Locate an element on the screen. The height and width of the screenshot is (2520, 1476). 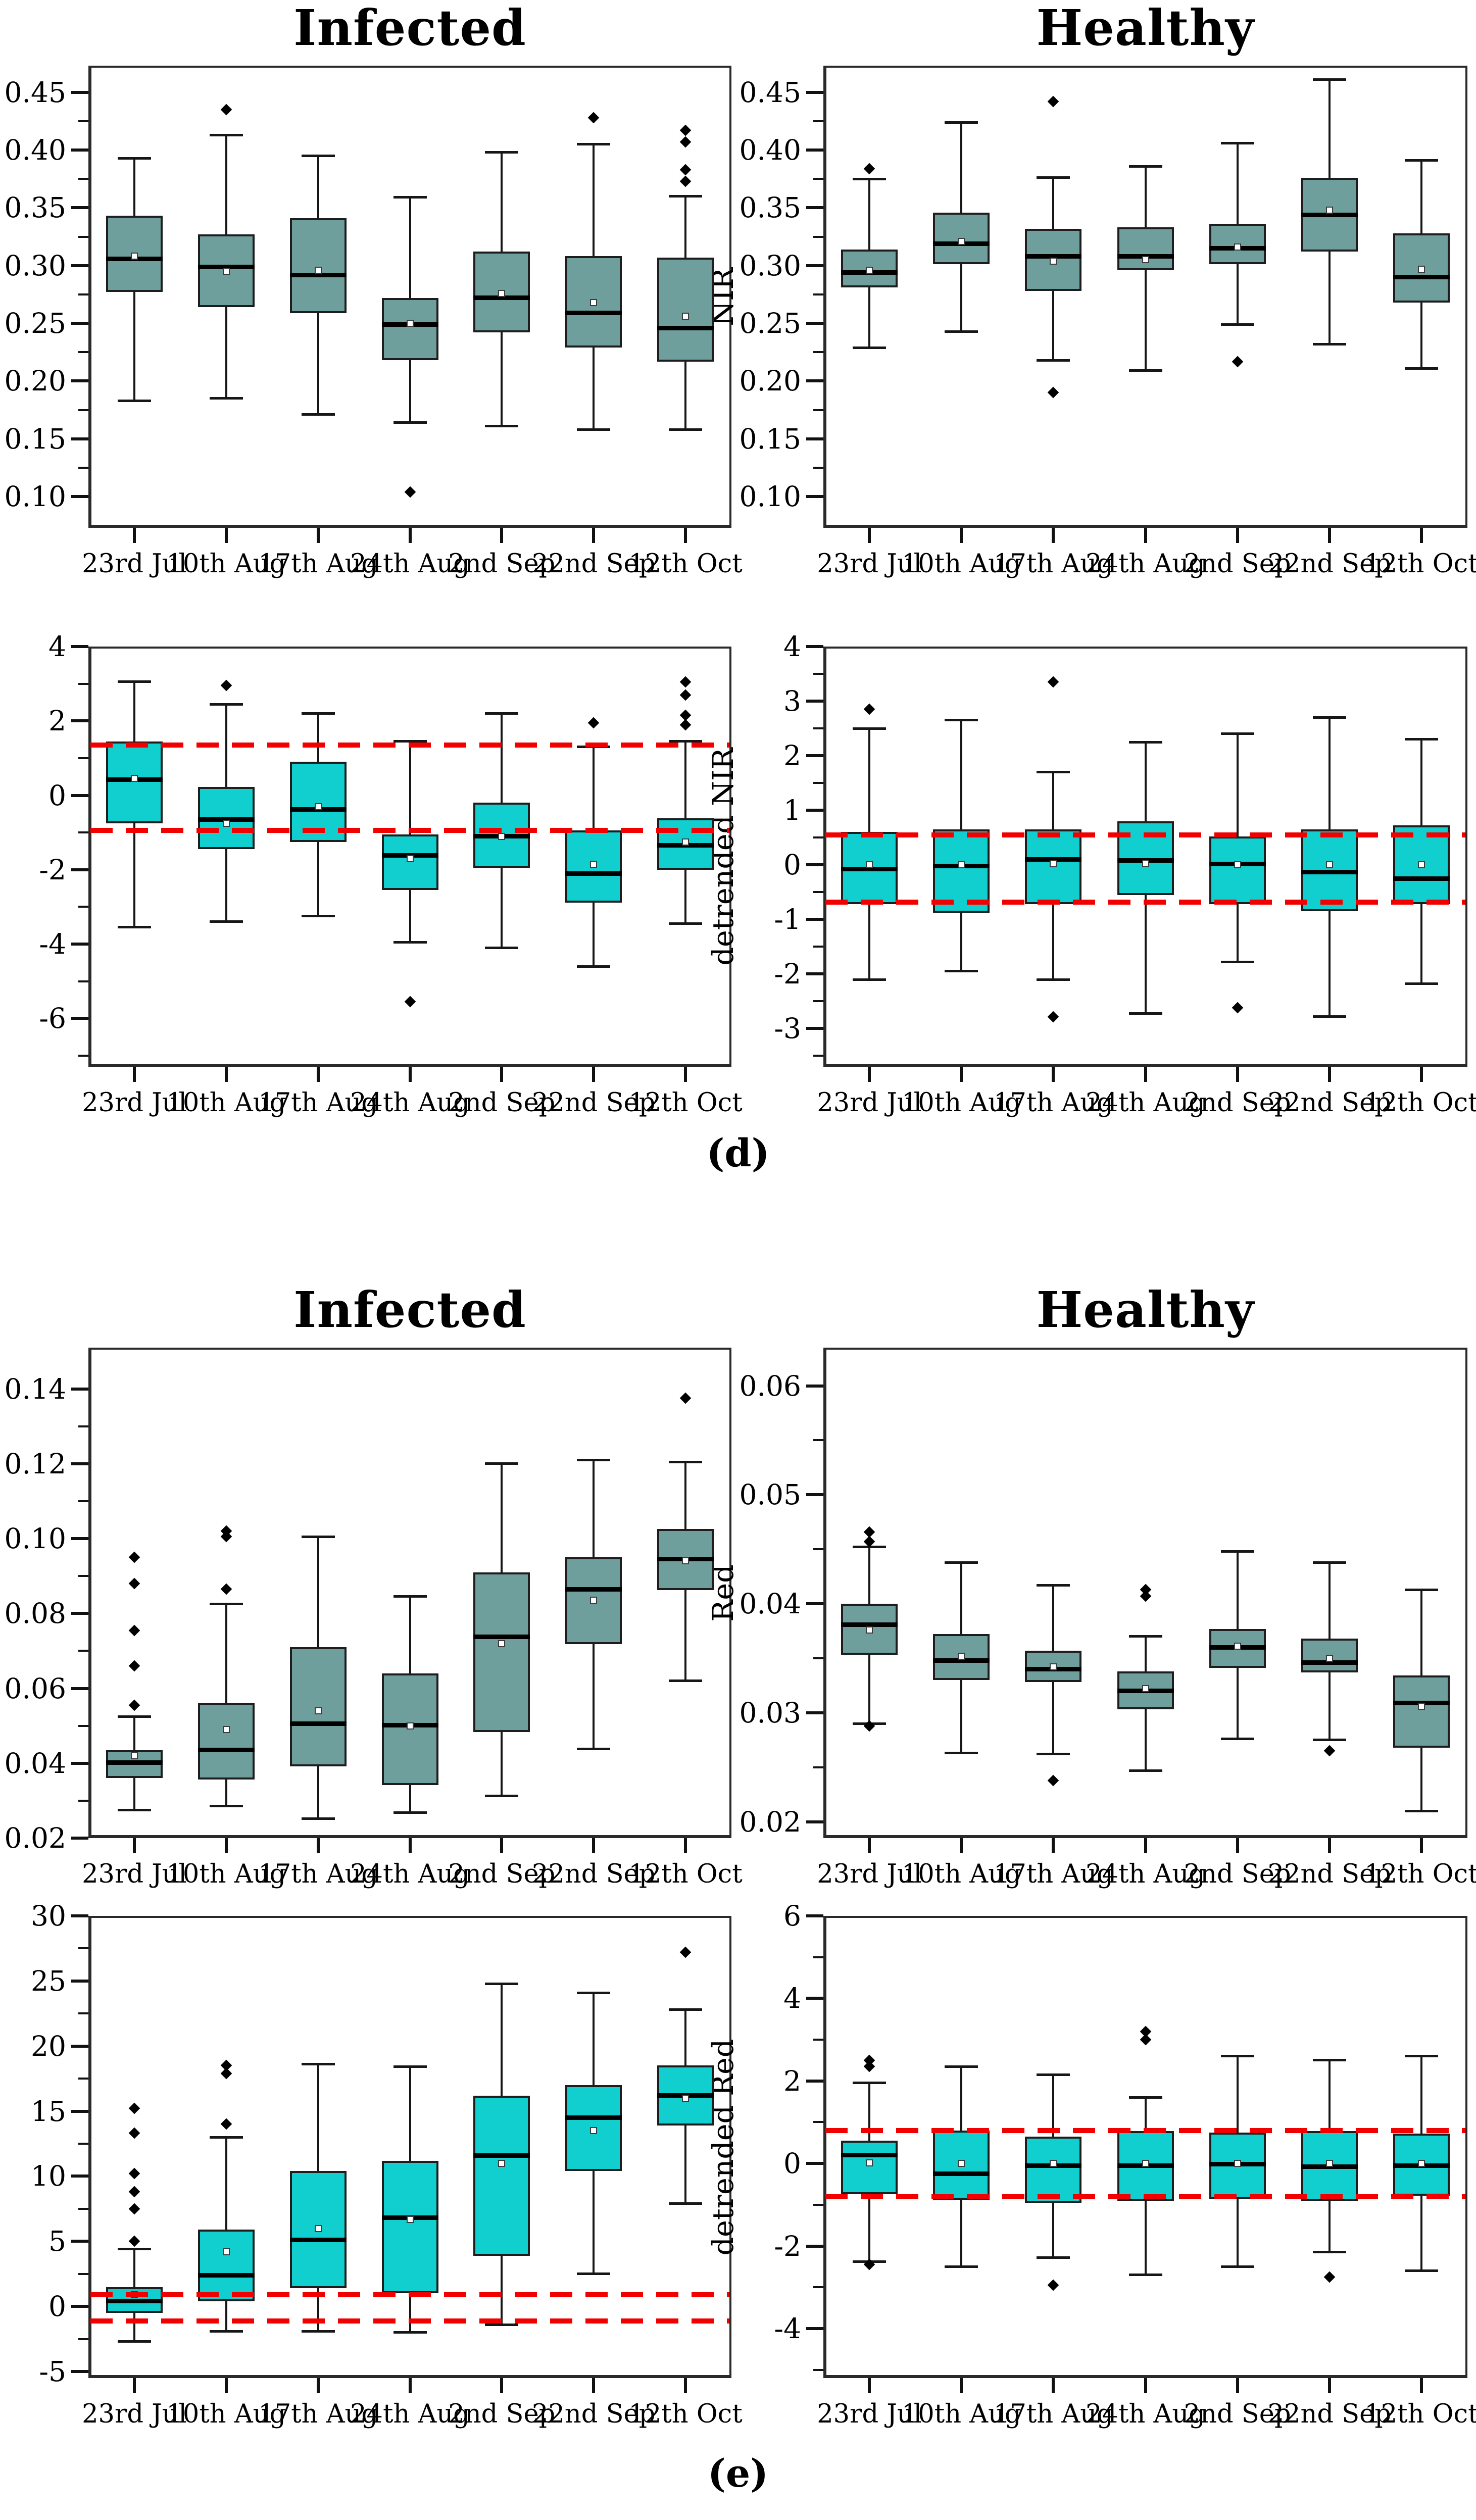
y-tick-label: 20 is located at coordinates (49, 2046).